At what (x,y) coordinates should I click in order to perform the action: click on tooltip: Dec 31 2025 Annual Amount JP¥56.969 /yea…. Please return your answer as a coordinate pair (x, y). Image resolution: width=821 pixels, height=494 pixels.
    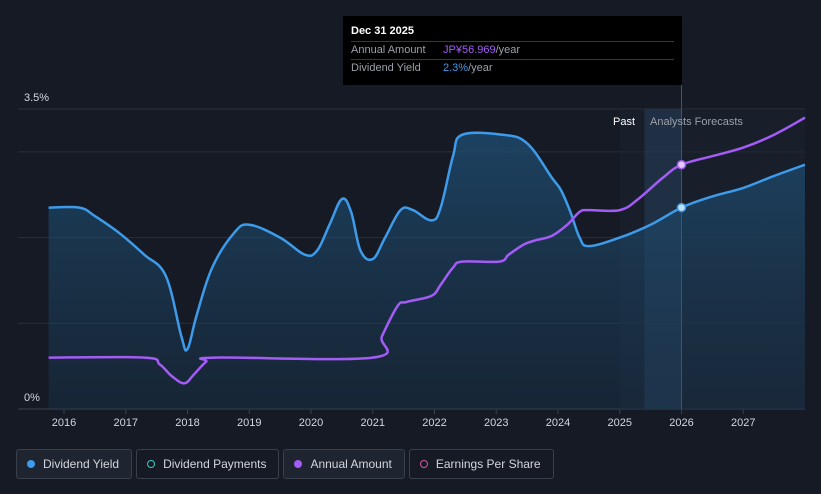
    Looking at the image, I should click on (512, 50).